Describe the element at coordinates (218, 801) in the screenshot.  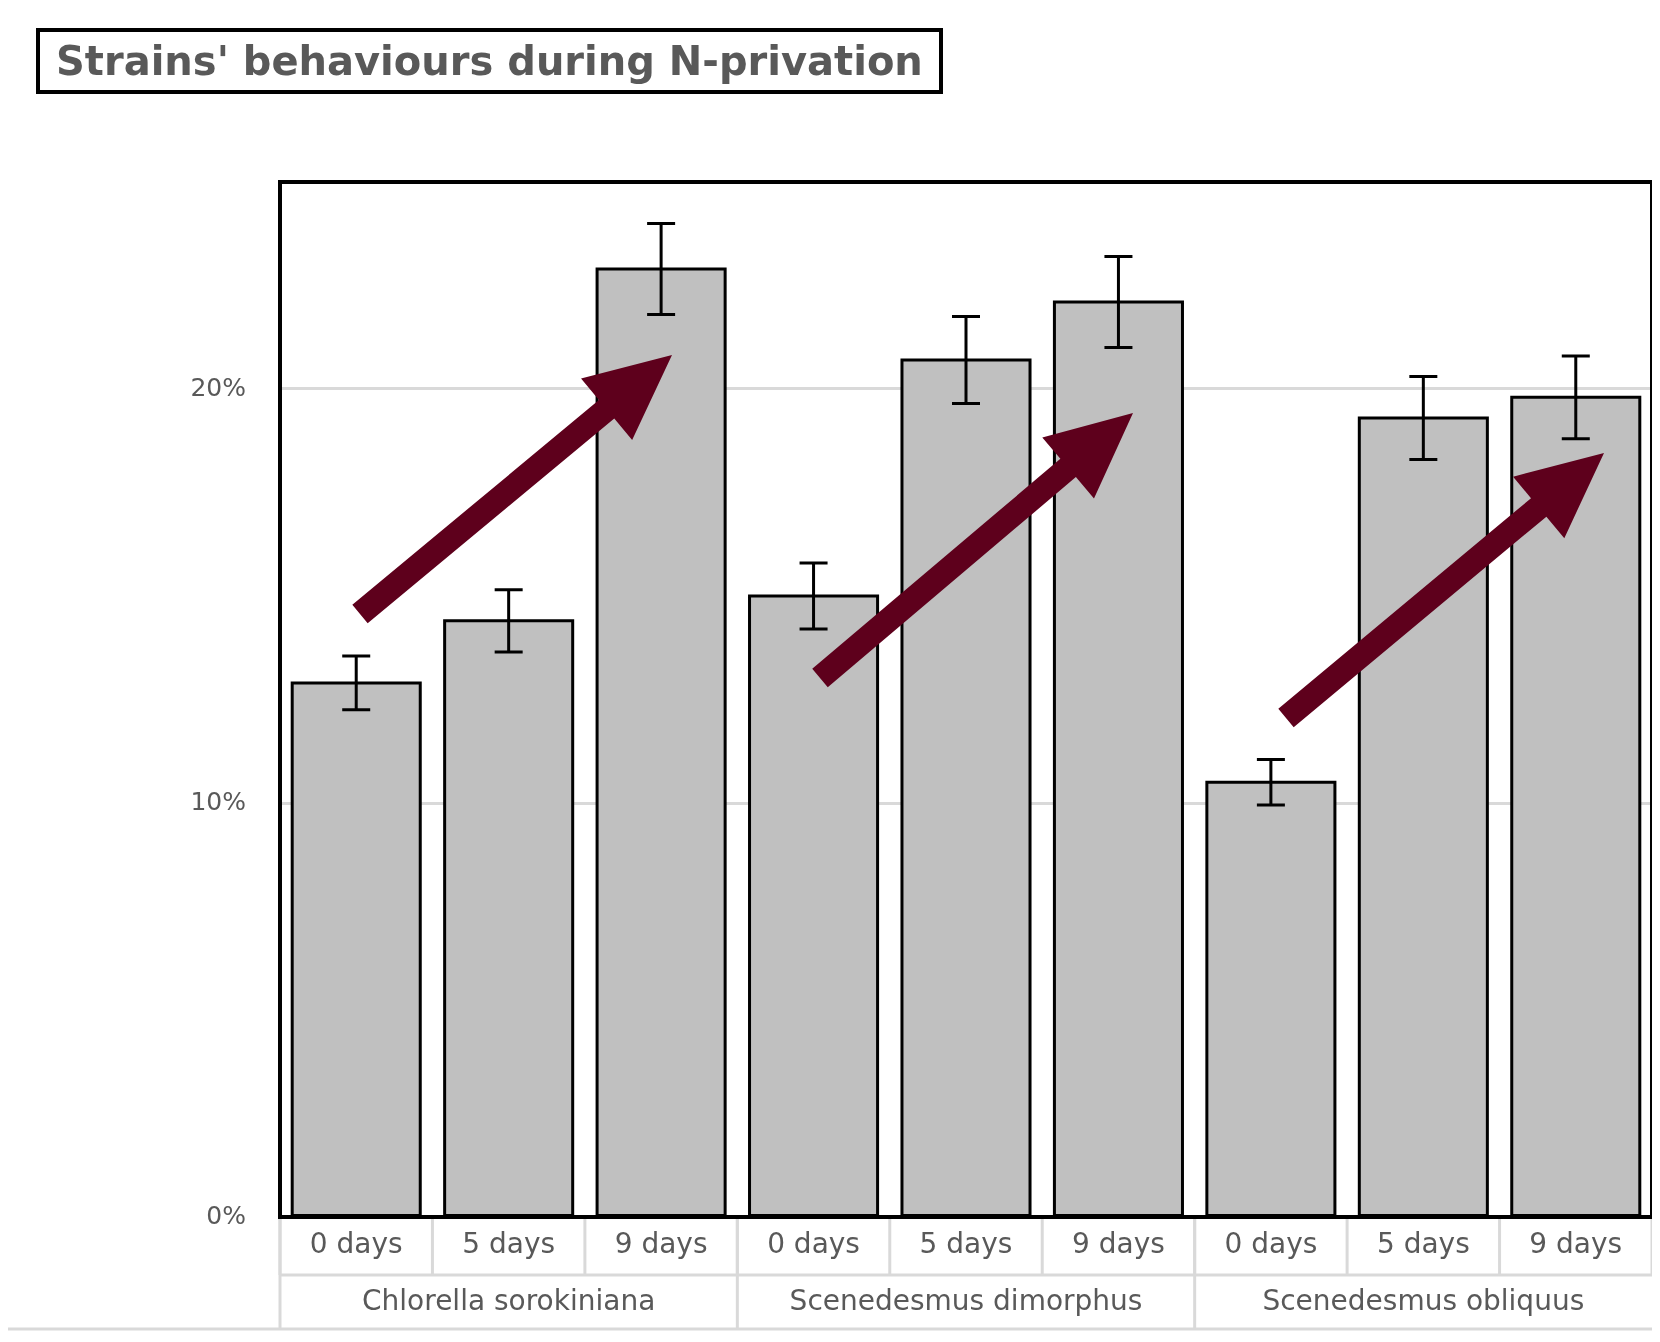
I see `y-tick-label: 10%` at that location.